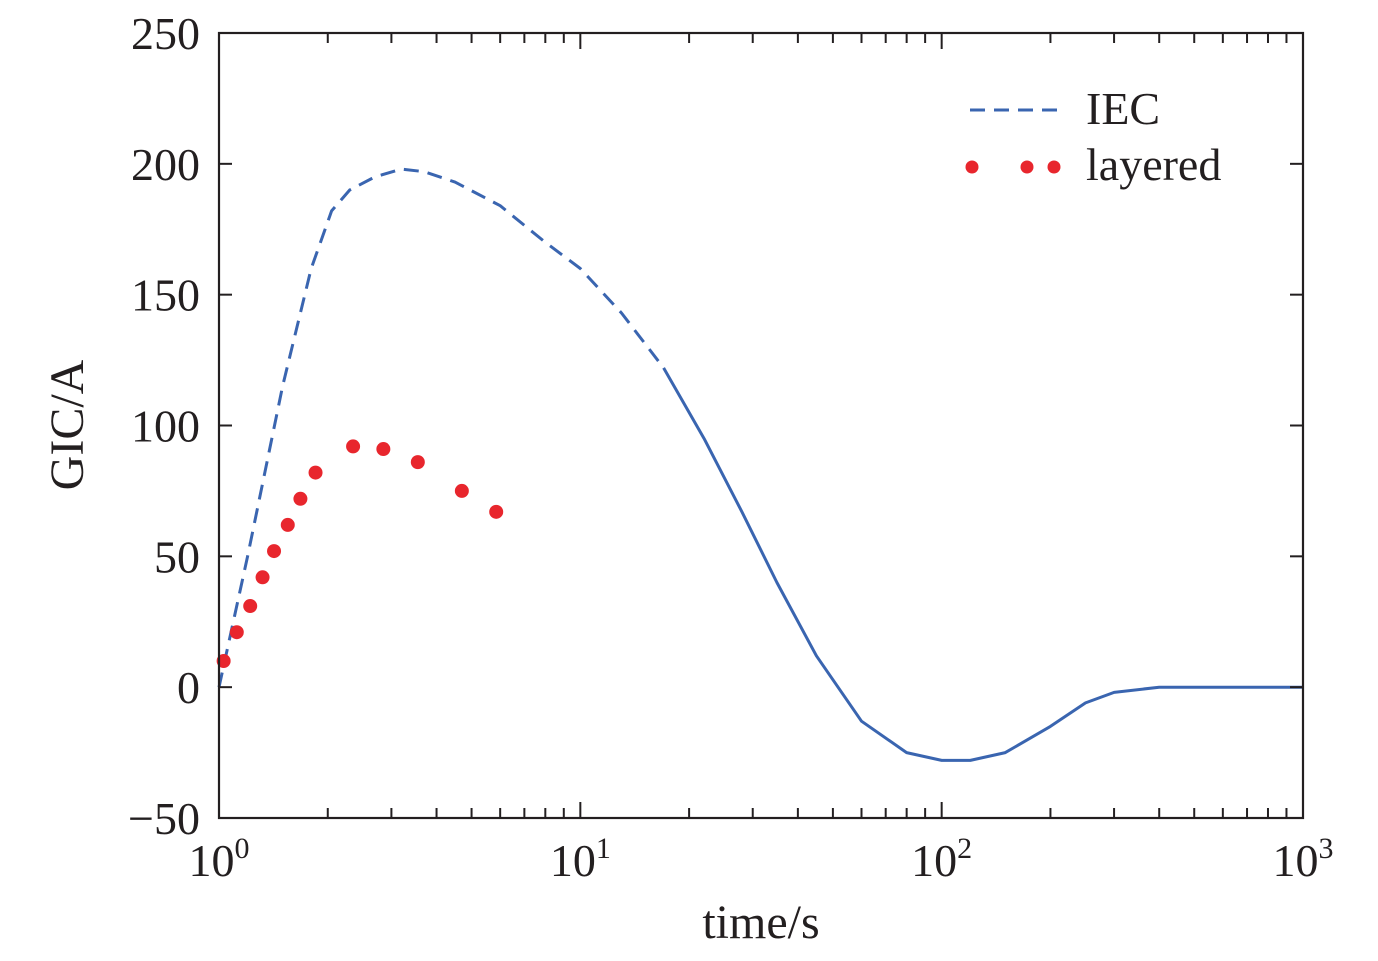  I want to click on y-tick-label: 0, so click(188, 687).